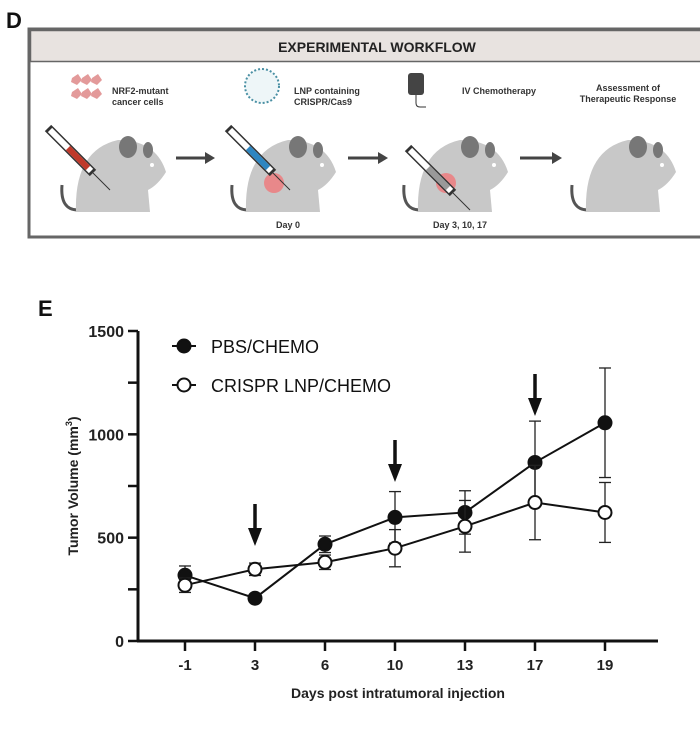 Image resolution: width=700 pixels, height=734 pixels. Describe the element at coordinates (377, 47) in the screenshot. I see `workflow-title: EXPERIMENTAL WORKFLOW` at that location.